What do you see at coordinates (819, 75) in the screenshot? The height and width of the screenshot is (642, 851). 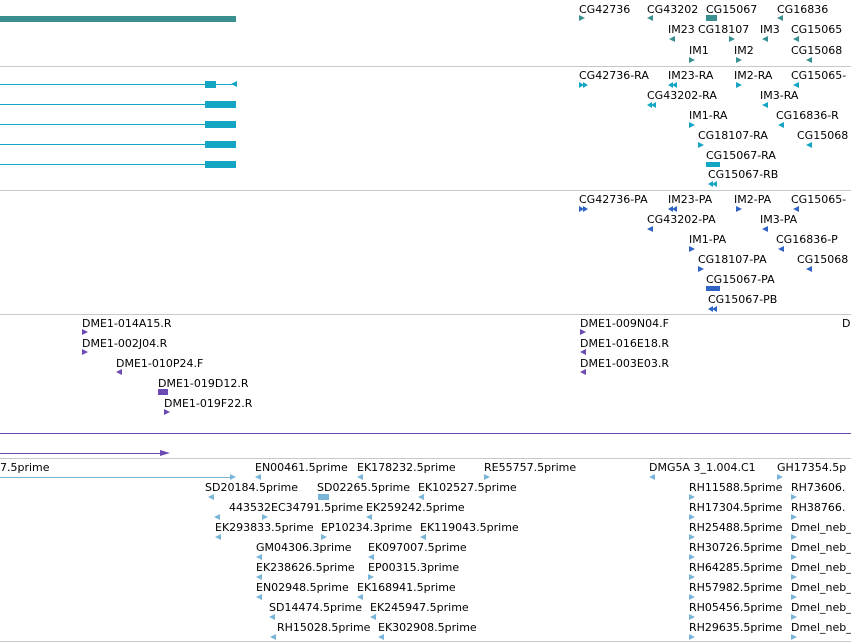 I see `transcript-label: CG15065-` at bounding box center [819, 75].